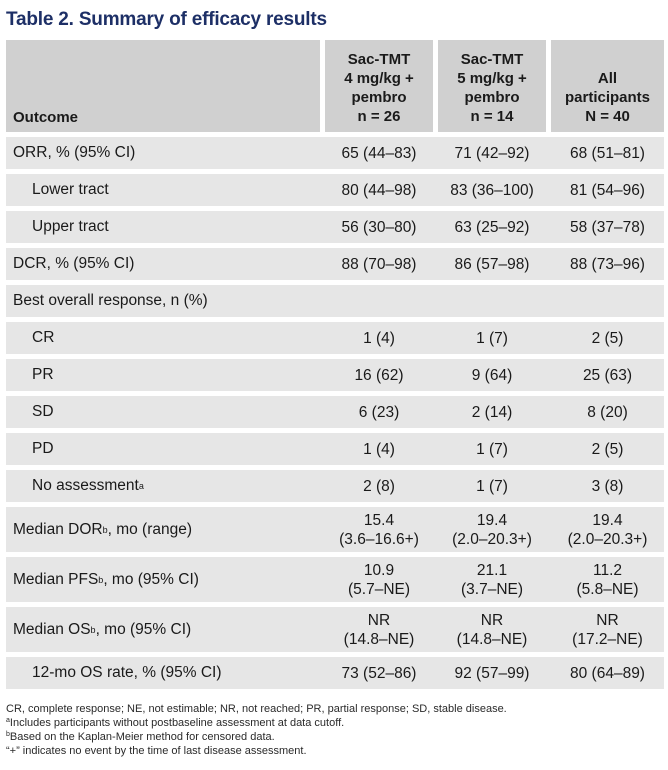 Image resolution: width=668 pixels, height=770 pixels. I want to click on cell-4mg: 16 (62), so click(379, 375).